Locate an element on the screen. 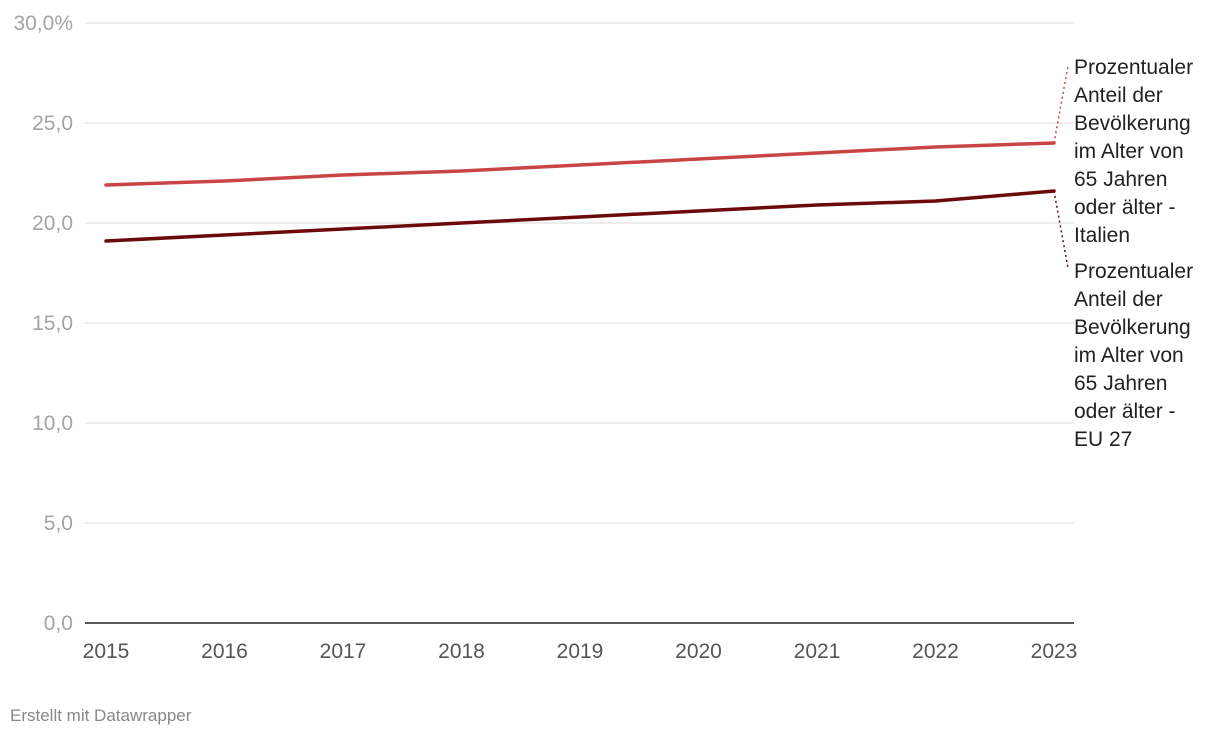 This screenshot has height=740, width=1220. y-tick-label: 5,0 is located at coordinates (58, 523).